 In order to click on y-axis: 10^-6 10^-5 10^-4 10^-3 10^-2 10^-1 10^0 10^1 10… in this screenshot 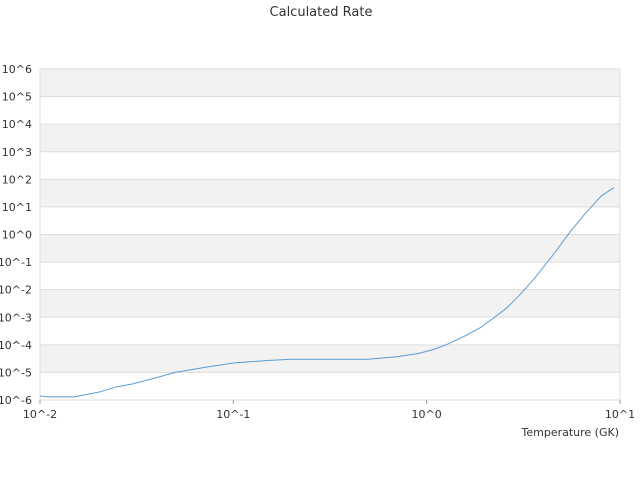, I will do `click(16, 235)`.